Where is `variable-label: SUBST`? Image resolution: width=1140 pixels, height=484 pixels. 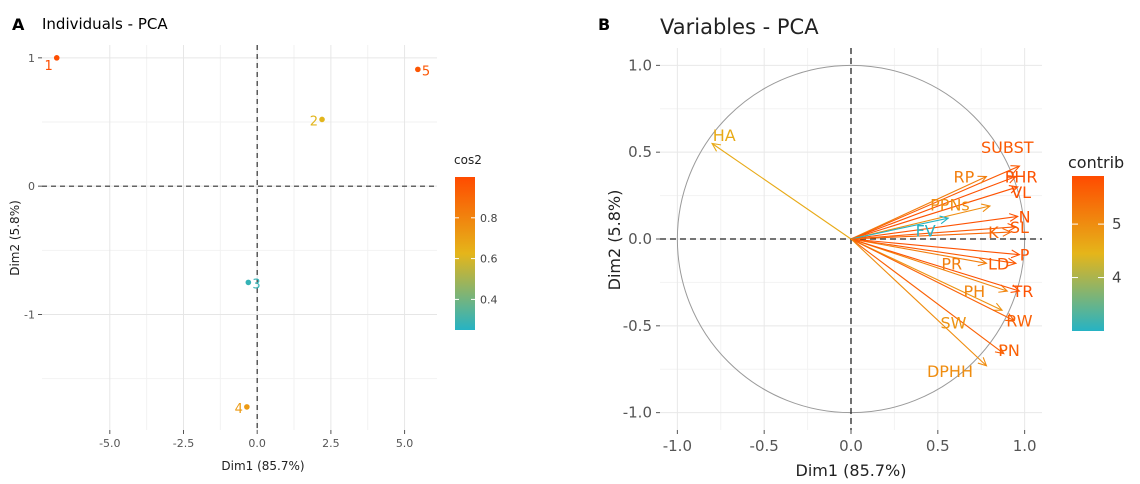 variable-label: SUBST is located at coordinates (1007, 147).